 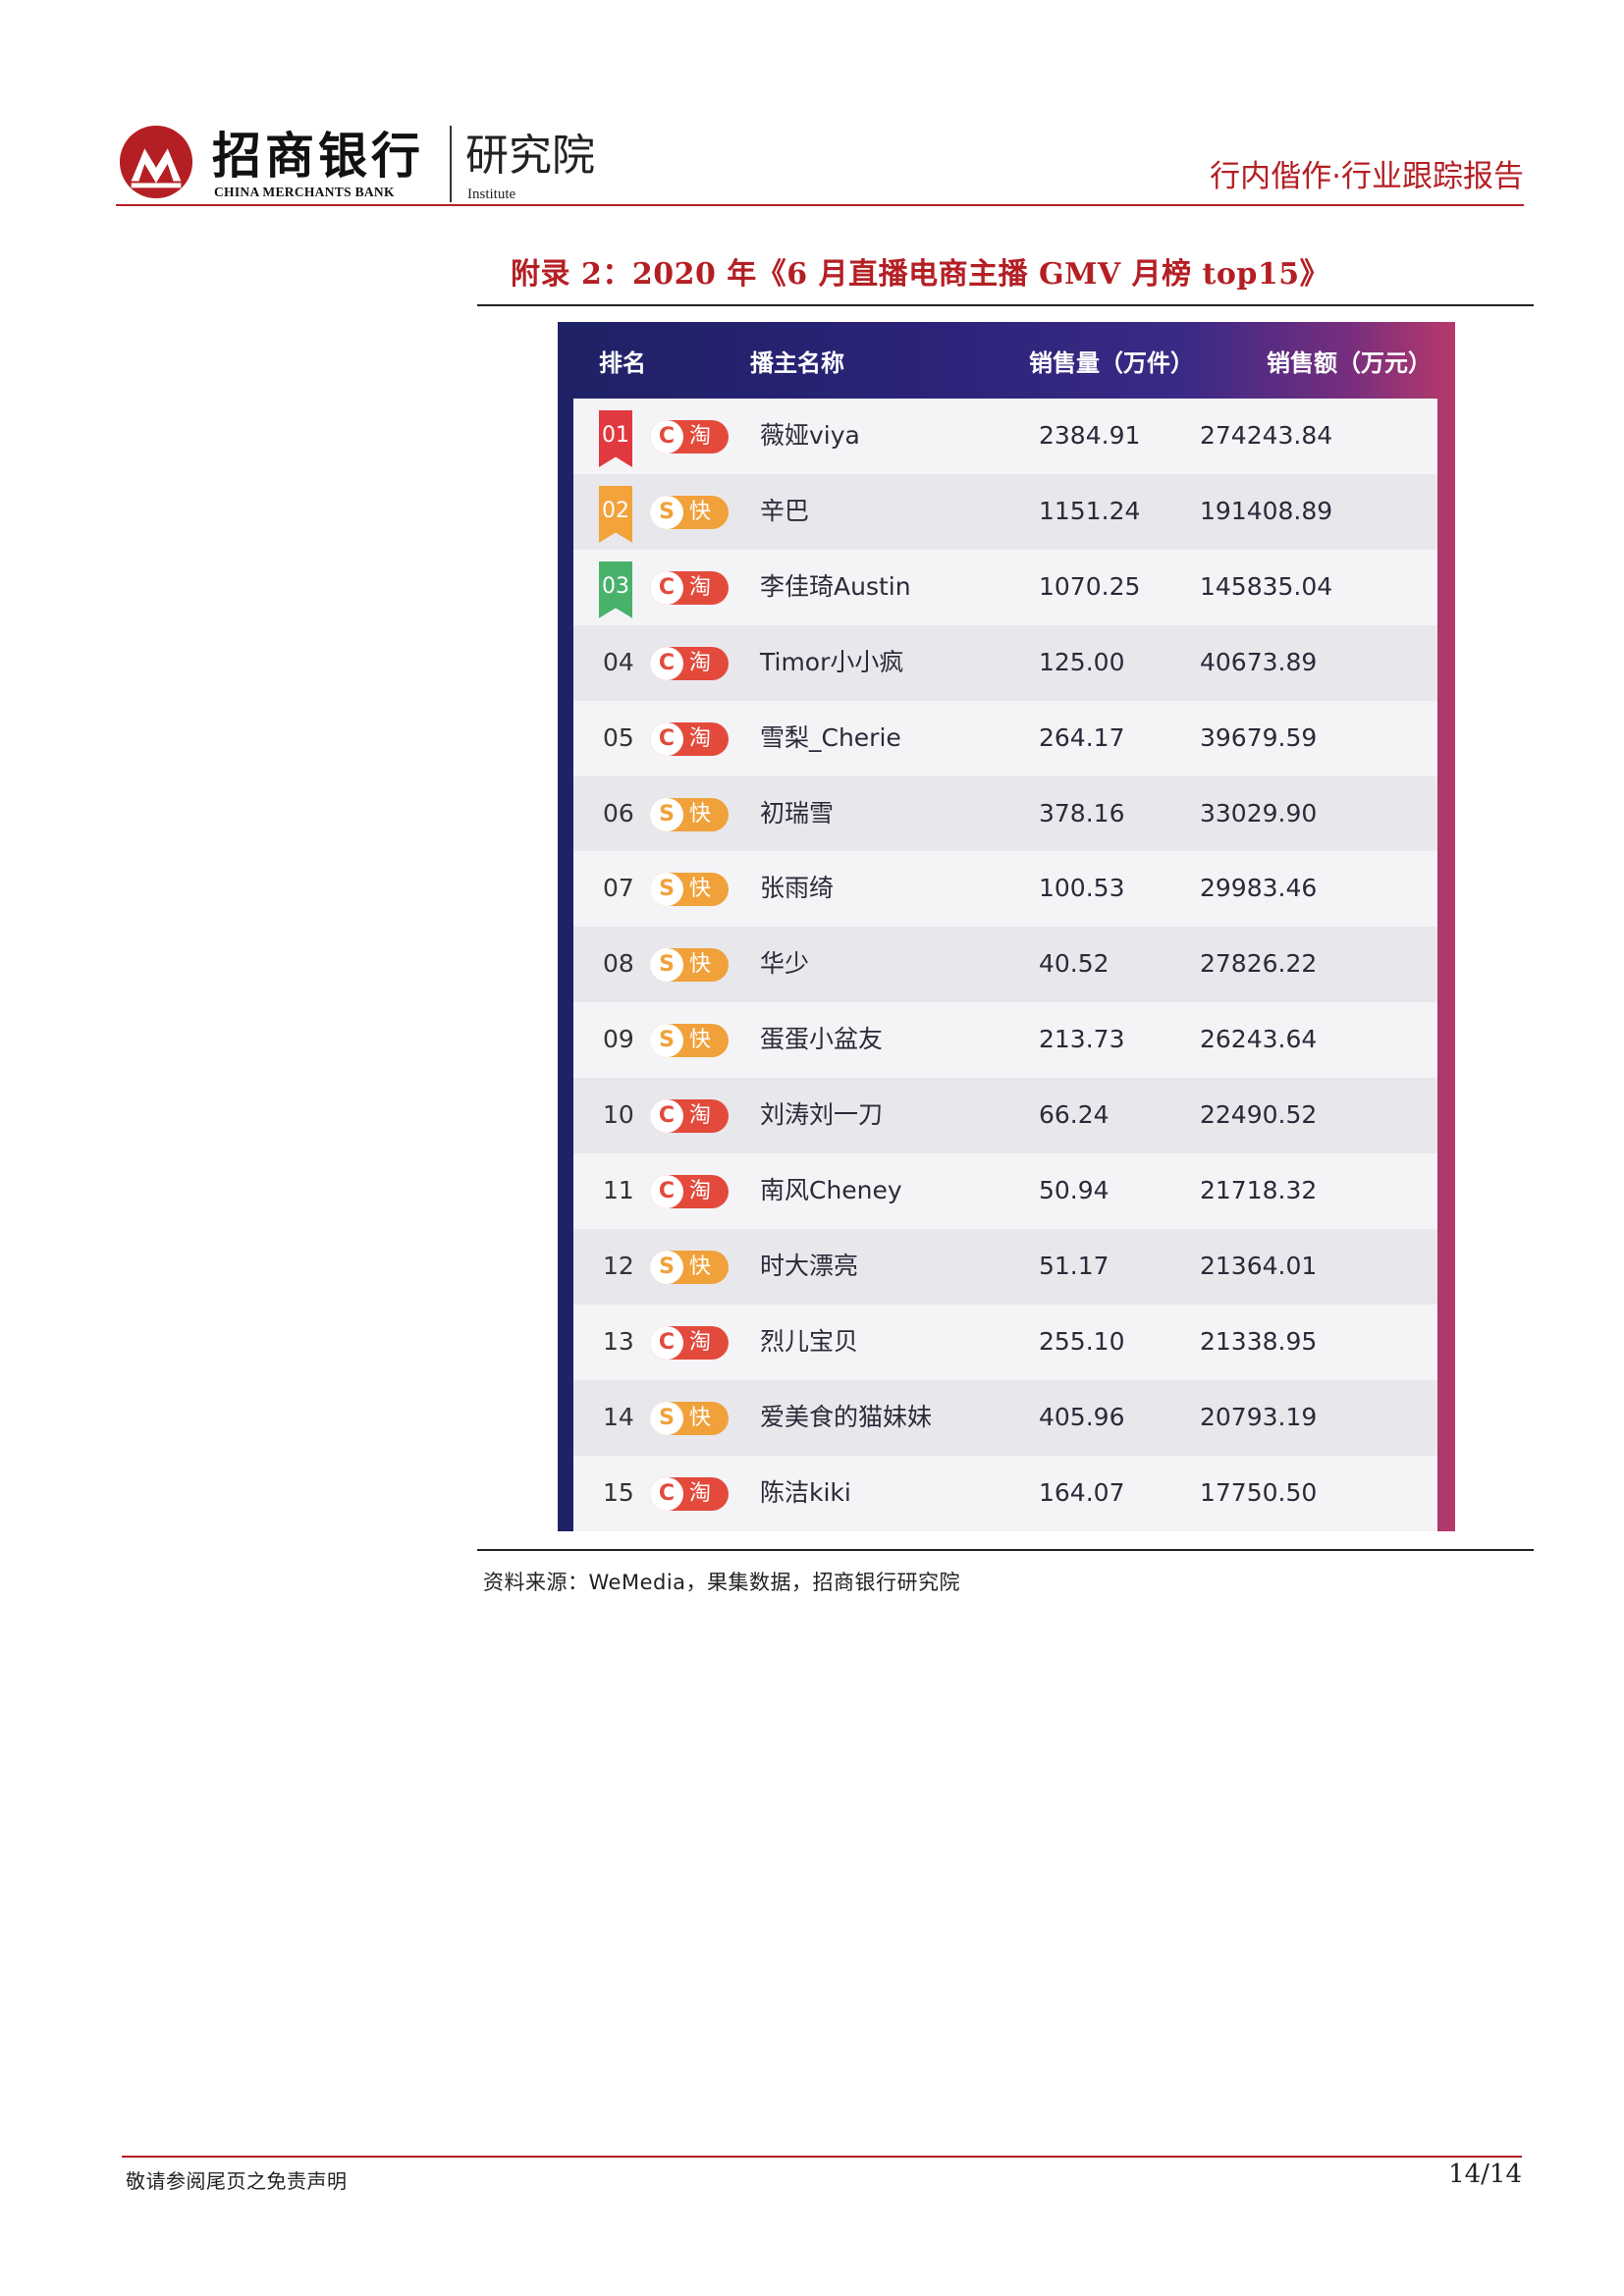 What do you see at coordinates (1074, 1115) in the screenshot?
I see `sales-volume: 66.24` at bounding box center [1074, 1115].